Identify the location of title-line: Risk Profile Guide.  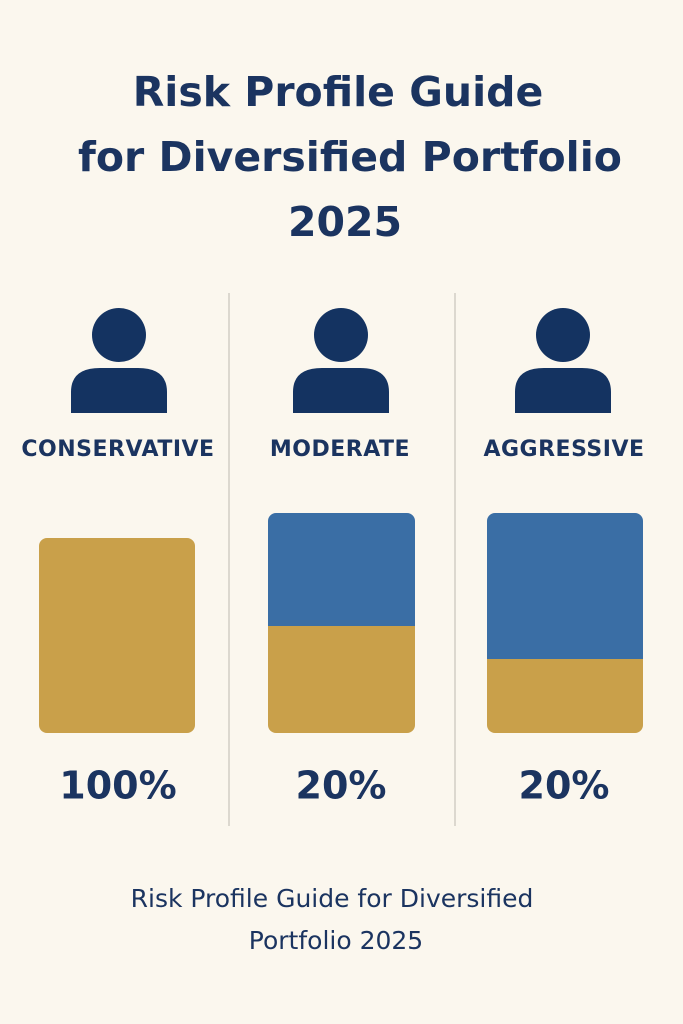
(338, 92).